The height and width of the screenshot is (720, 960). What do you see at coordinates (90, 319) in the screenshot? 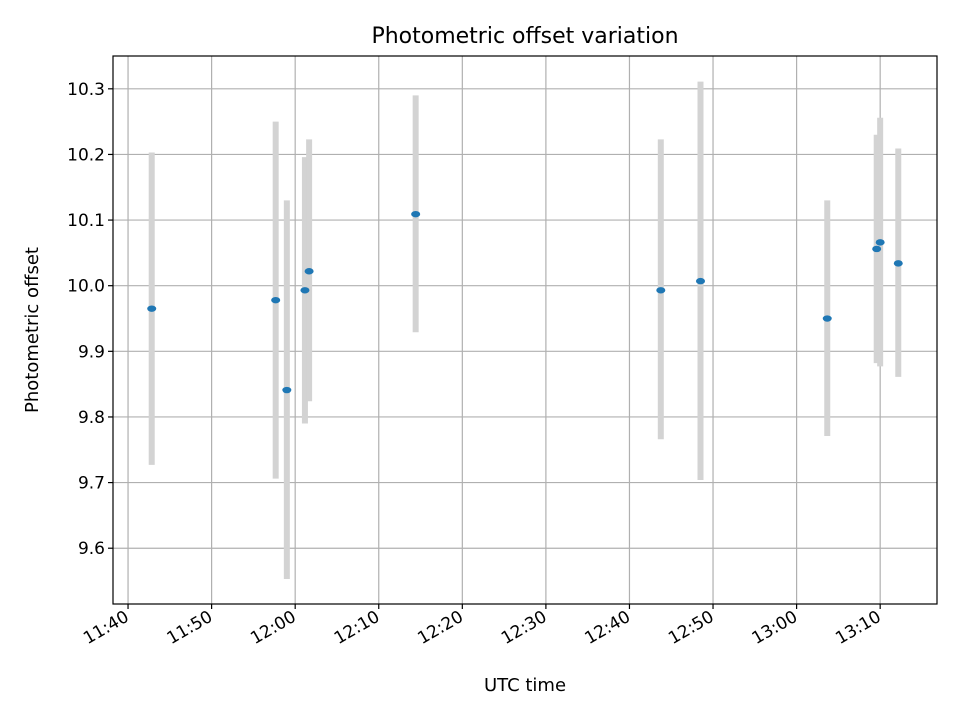
I see `y-ticks: 9.6 9.7 9.8 9.9 10.0 10.1 10.2 10.3` at bounding box center [90, 319].